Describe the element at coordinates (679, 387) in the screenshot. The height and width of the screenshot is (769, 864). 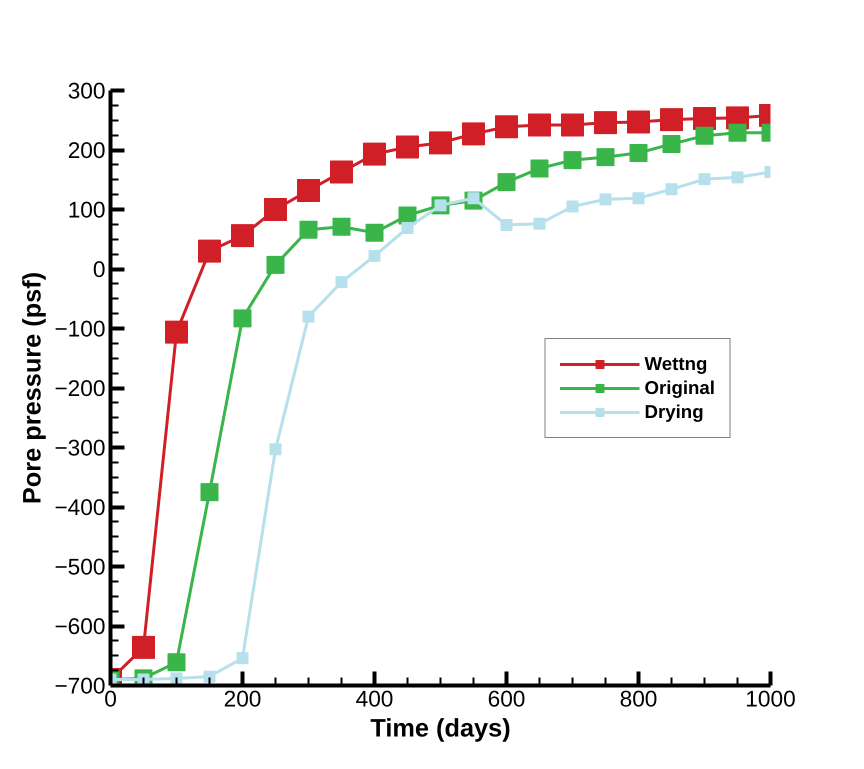
I see `legend-label: Original` at that location.